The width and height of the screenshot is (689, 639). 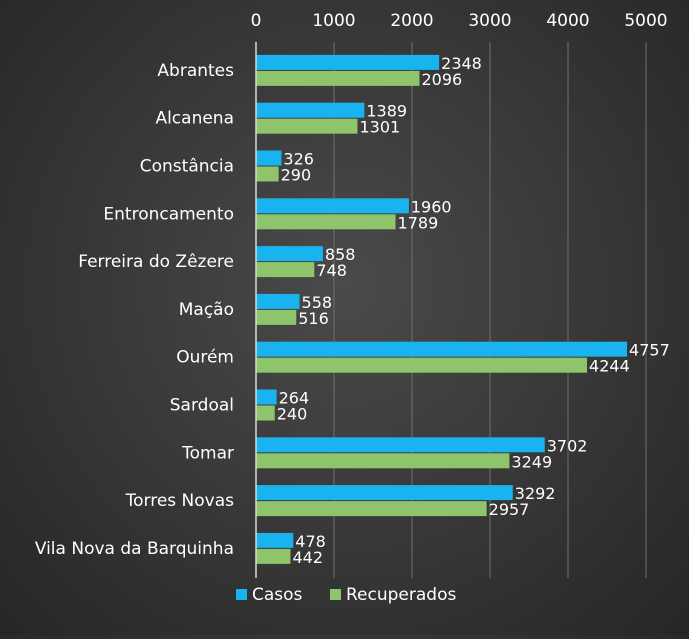 I want to click on data-label-recuperados-constancia: 290, so click(x=296, y=175).